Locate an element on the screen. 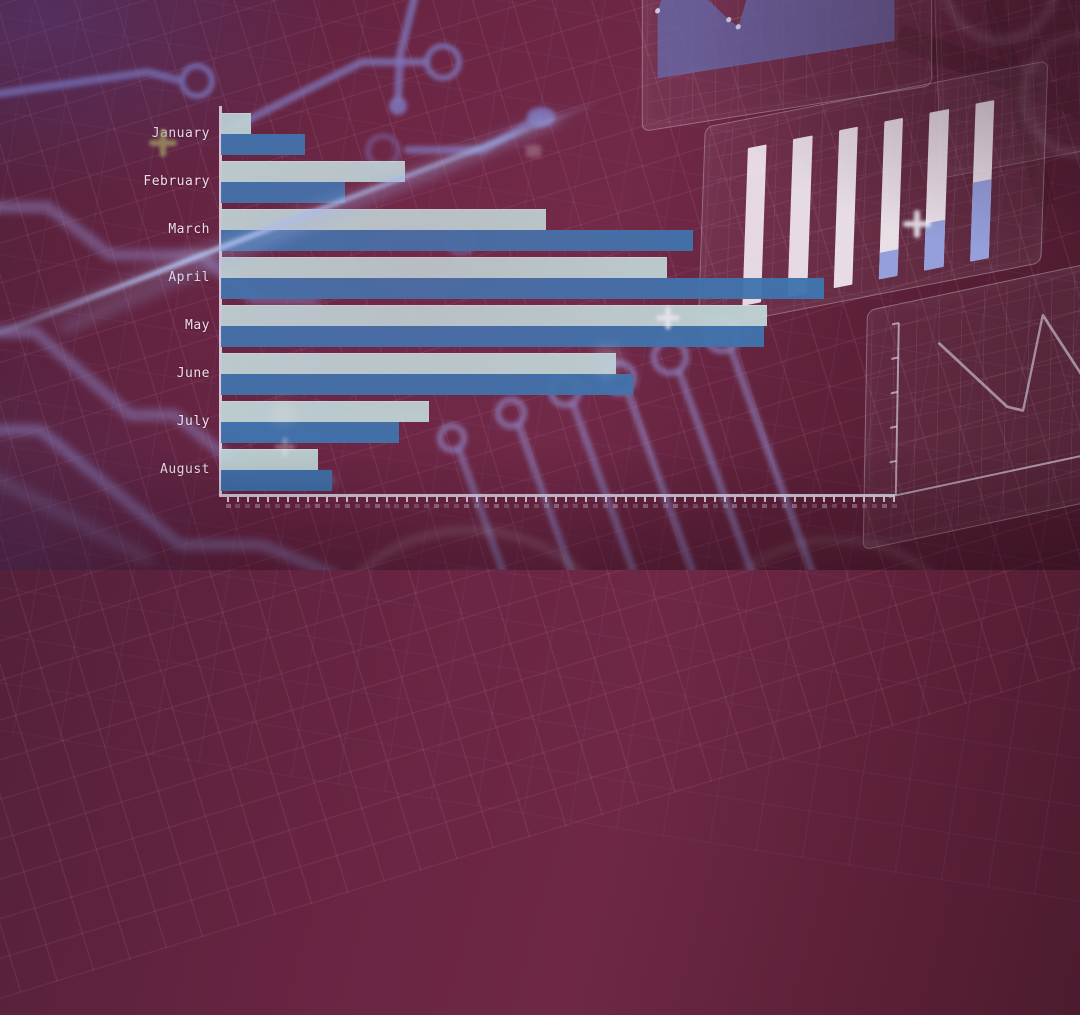 This screenshot has height=1015, width=1080. bar-april-series-steel-blue is located at coordinates (522, 288).